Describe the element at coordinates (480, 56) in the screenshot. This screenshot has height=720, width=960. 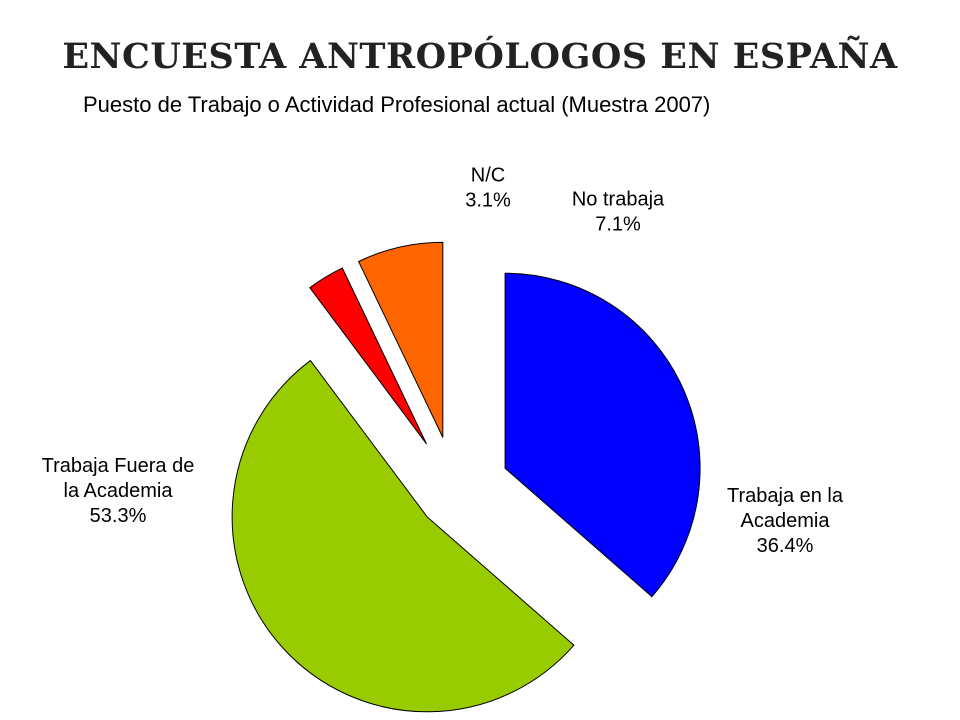
I see `slide-title: ENCUESTA ANTROPÓLOGOS EN ESPAÑA` at that location.